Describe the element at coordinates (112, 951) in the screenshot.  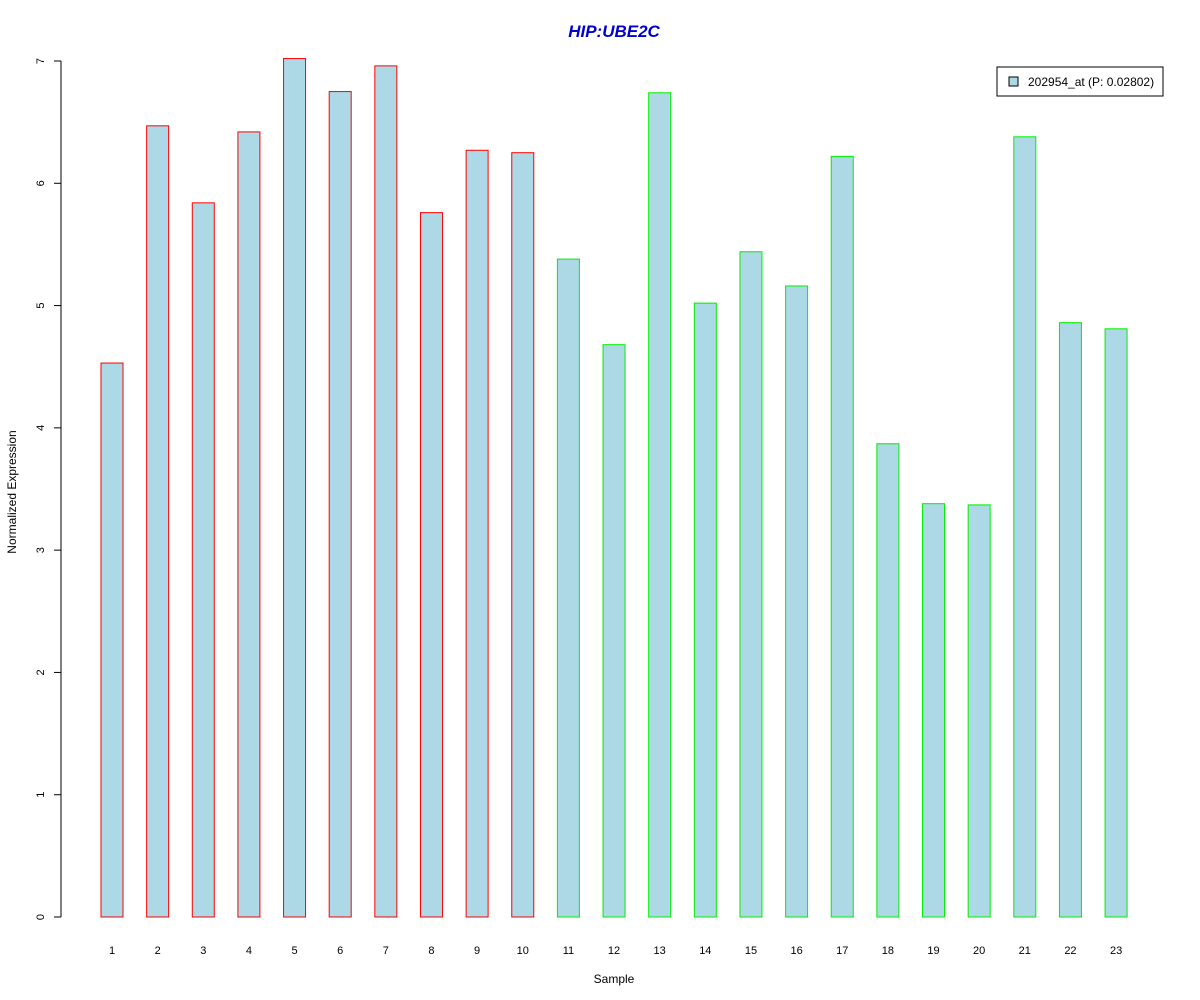
I see `x-tick-label-1: 1` at that location.